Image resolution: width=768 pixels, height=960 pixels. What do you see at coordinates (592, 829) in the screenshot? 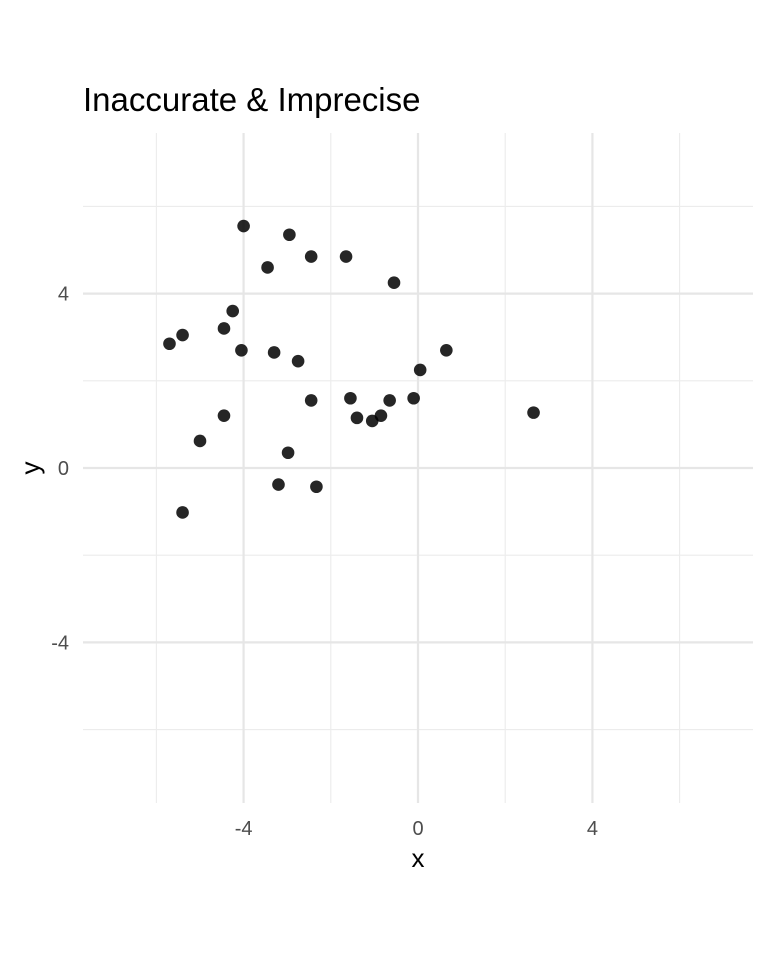
I see `x-tick-label: 4` at bounding box center [592, 829].